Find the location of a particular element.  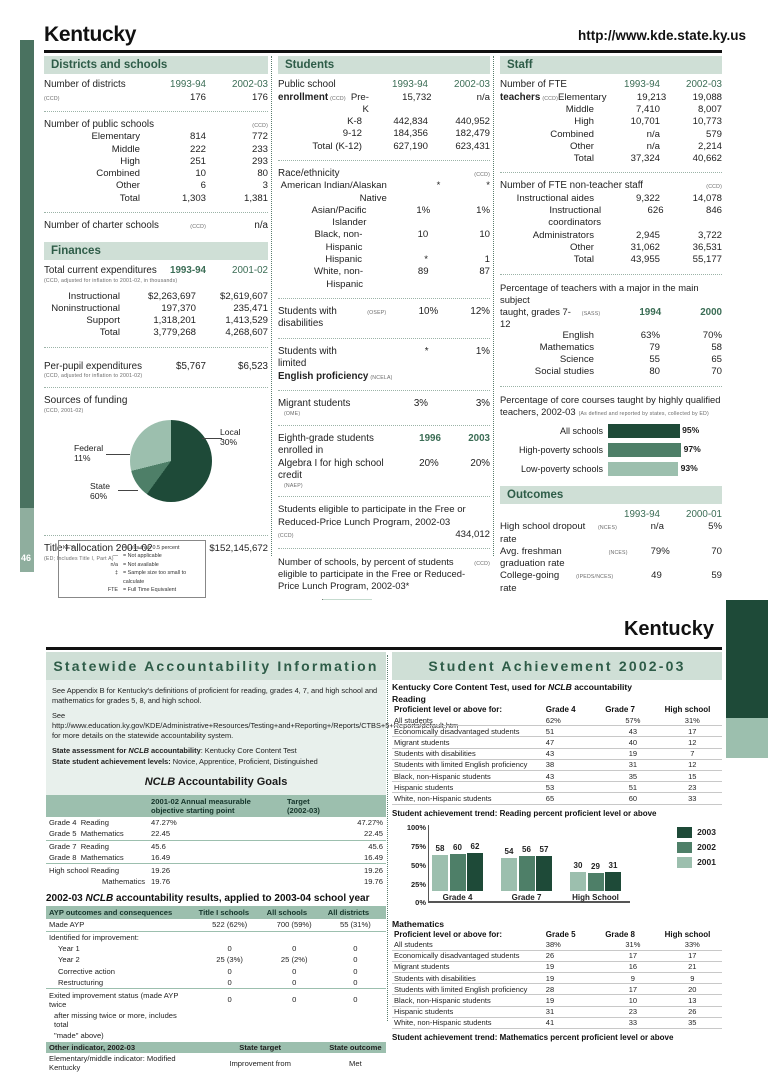

enrollment-year2: 2002-03 is located at coordinates (472, 84).